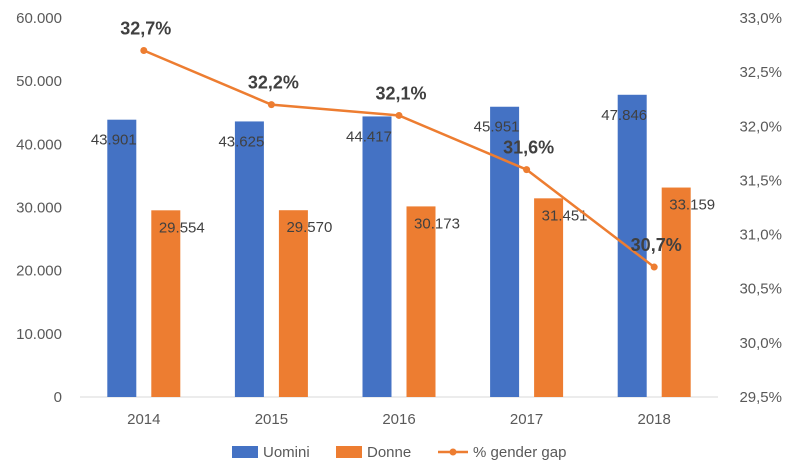  What do you see at coordinates (760, 397) in the screenshot?
I see `y-right-tick-label: 29,5%` at bounding box center [760, 397].